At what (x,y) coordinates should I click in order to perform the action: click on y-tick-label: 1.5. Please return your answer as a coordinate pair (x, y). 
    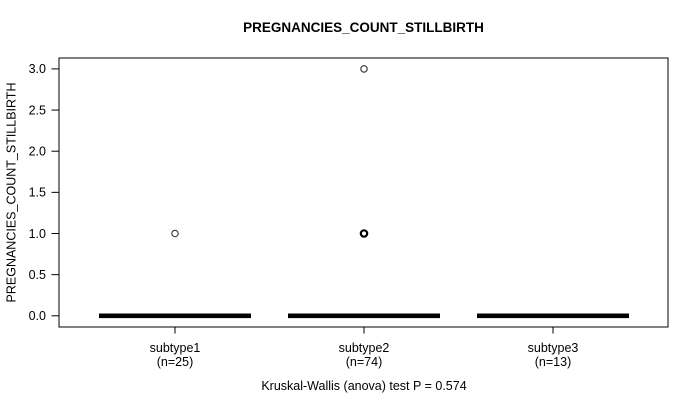
    Looking at the image, I should click on (37, 193).